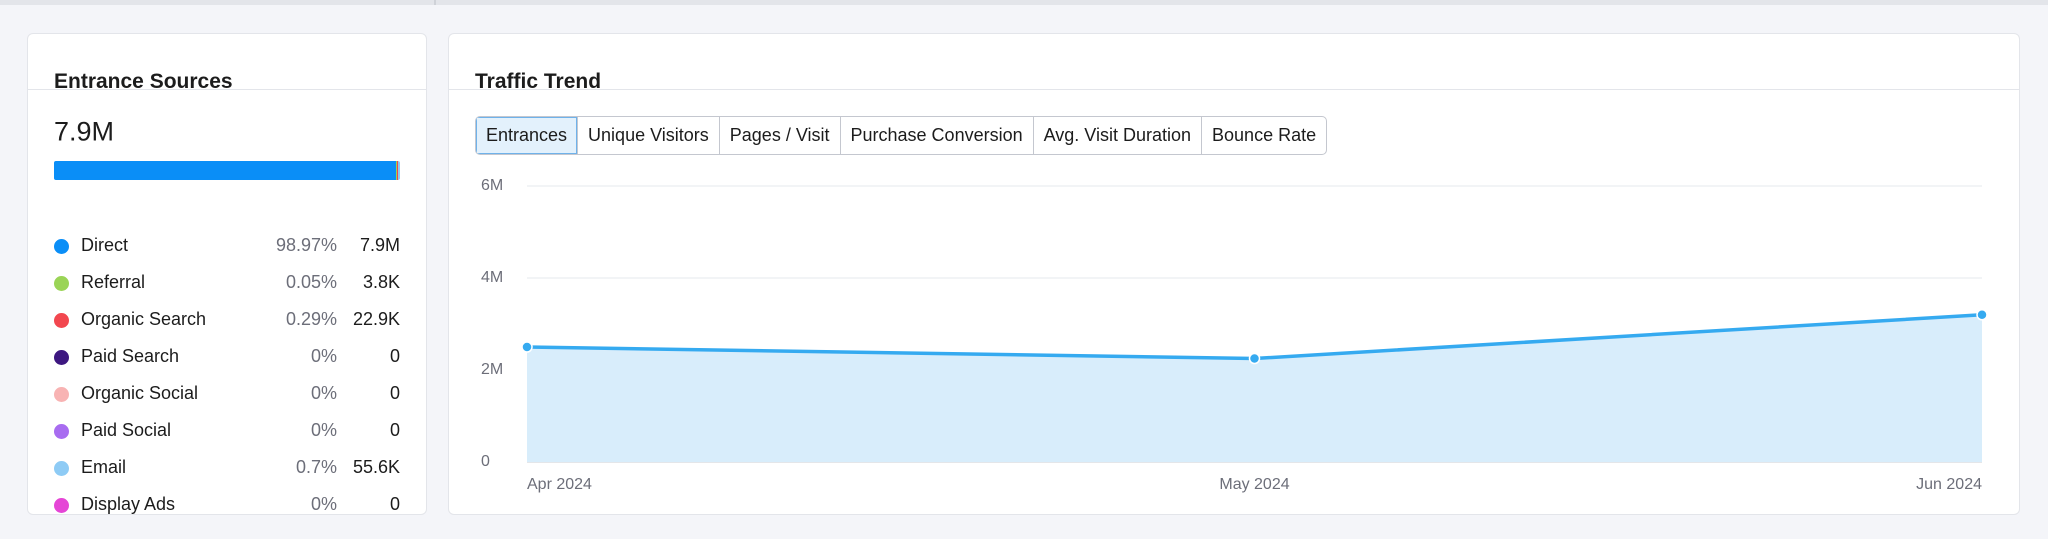  What do you see at coordinates (227, 394) in the screenshot?
I see `source-row: Organic Social 0% 0` at bounding box center [227, 394].